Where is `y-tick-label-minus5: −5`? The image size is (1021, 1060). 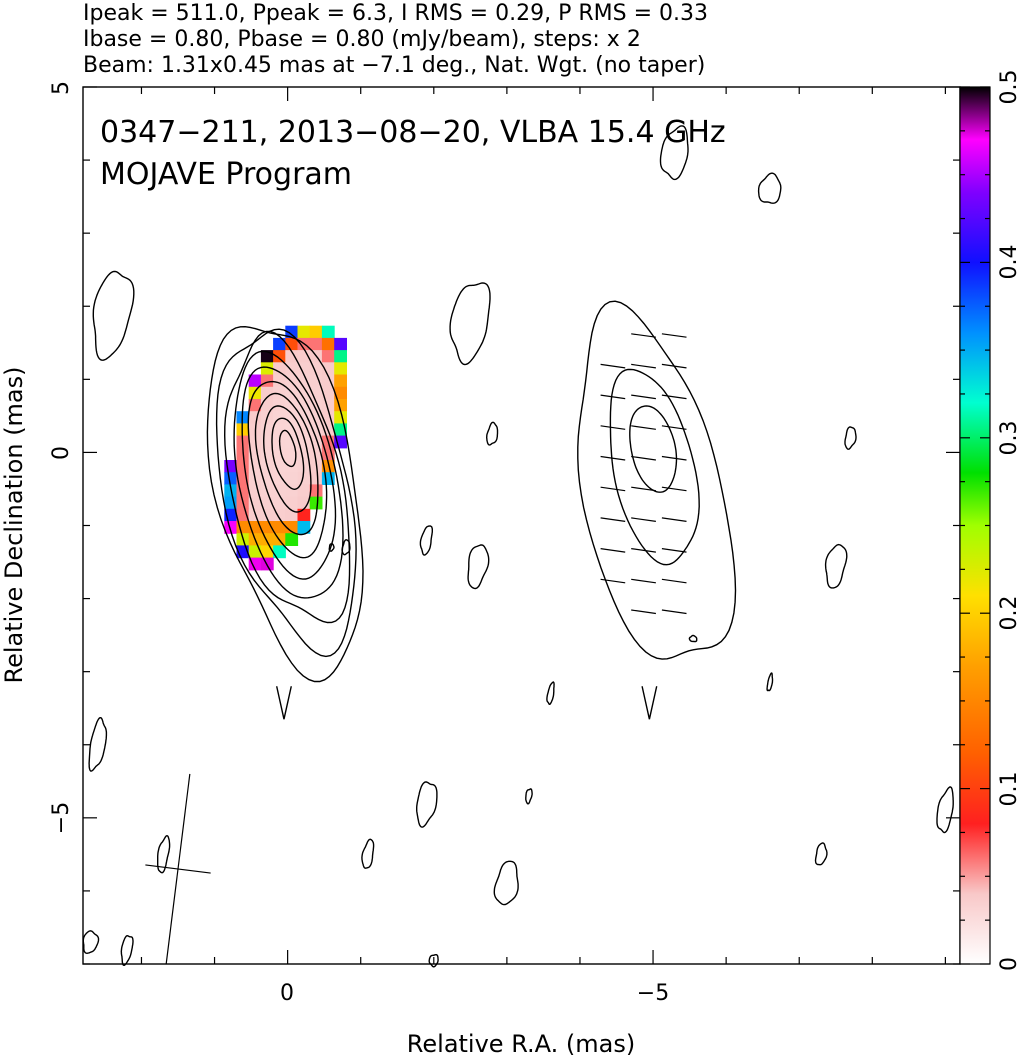
y-tick-label-minus5: −5 is located at coordinates (61, 818).